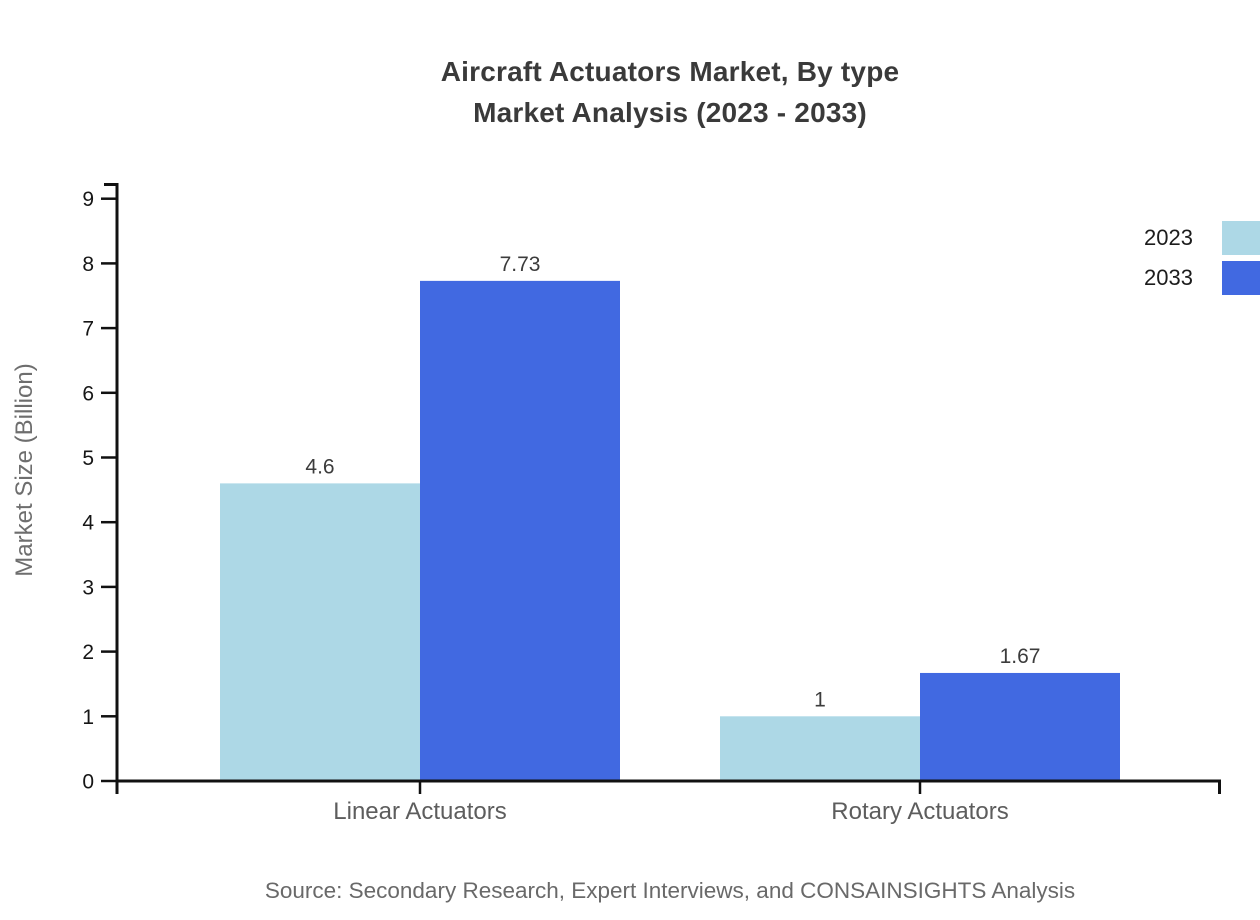 Image resolution: width=1260 pixels, height=920 pixels. What do you see at coordinates (1202, 238) in the screenshot?
I see `legend-item-2023: 2023` at bounding box center [1202, 238].